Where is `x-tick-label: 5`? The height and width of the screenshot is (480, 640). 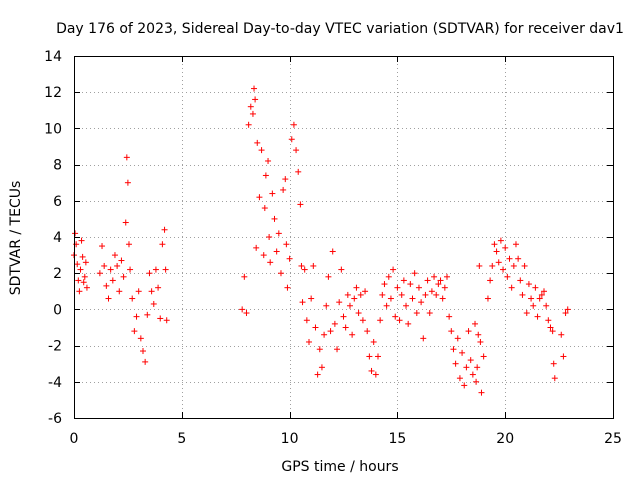
x-tick-label: 5 is located at coordinates (181, 439).